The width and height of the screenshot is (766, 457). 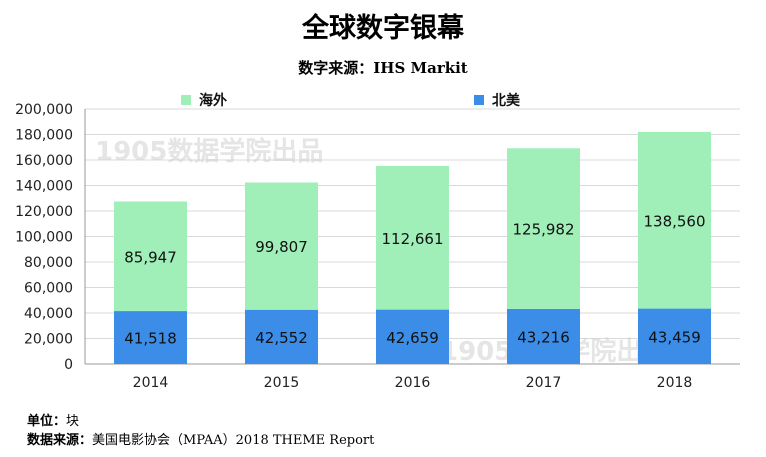 What do you see at coordinates (44, 212) in the screenshot?
I see `y-tick-label: 120,000` at bounding box center [44, 212].